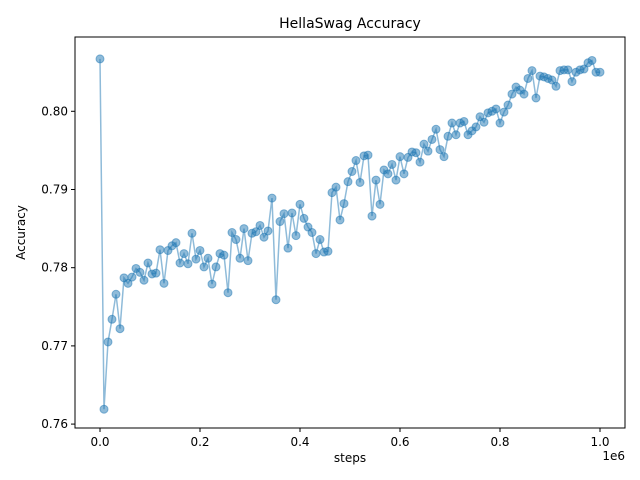 The height and width of the screenshot is (480, 640). I want to click on x-axis-label: steps, so click(350, 458).